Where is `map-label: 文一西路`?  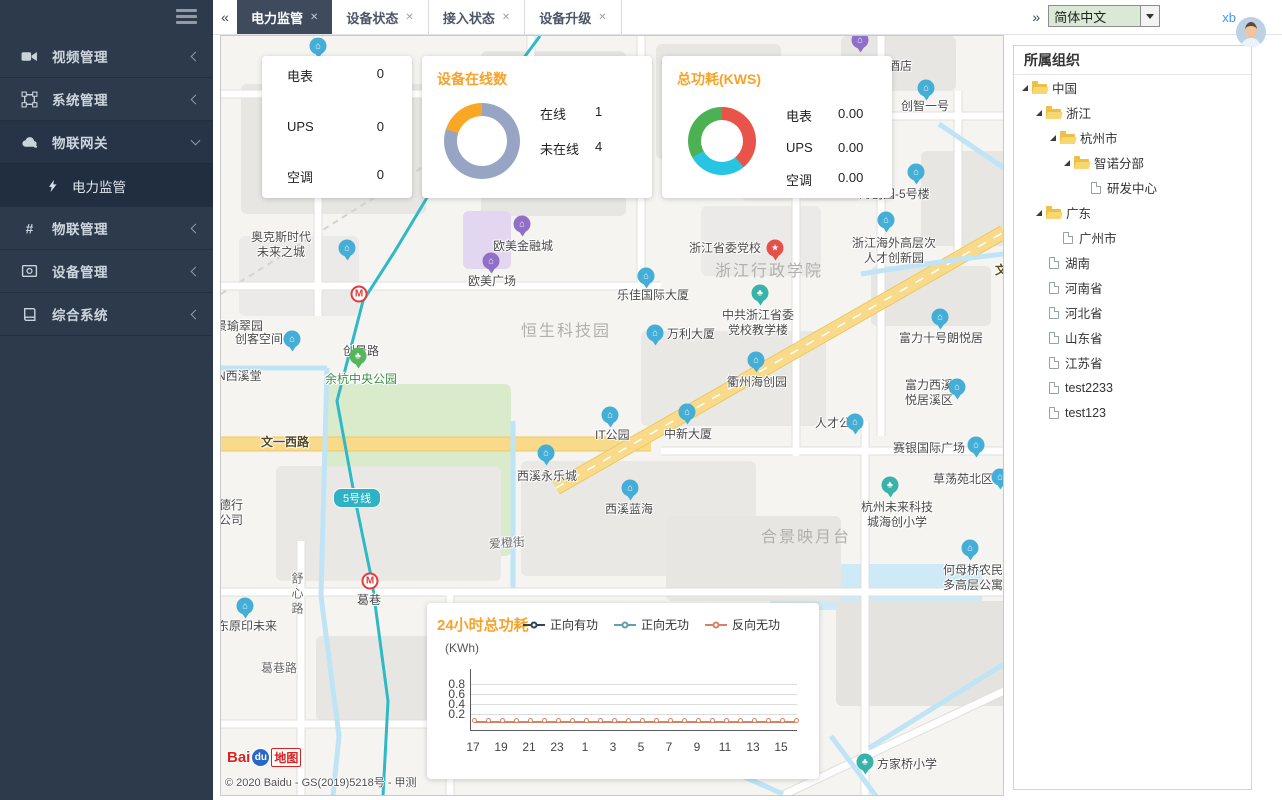
map-label: 文一西路 is located at coordinates (285, 442).